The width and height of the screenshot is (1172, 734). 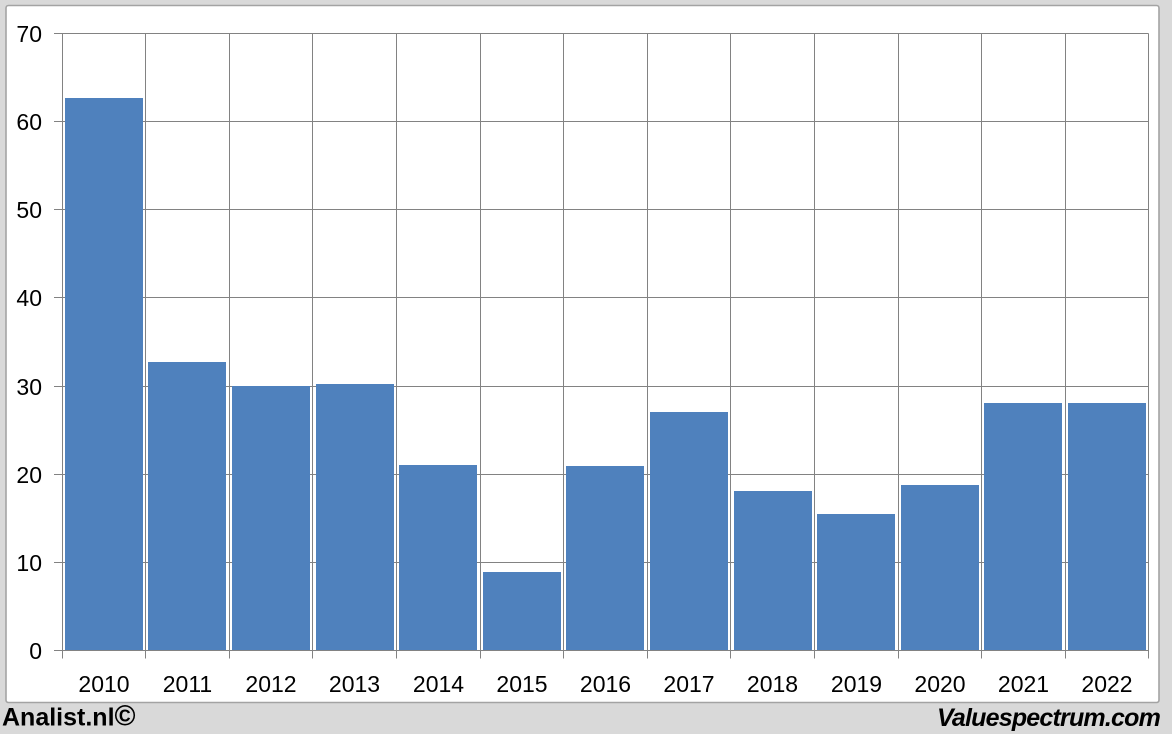 I want to click on svg-text: Valuespectrum.com, so click(x=1049, y=718).